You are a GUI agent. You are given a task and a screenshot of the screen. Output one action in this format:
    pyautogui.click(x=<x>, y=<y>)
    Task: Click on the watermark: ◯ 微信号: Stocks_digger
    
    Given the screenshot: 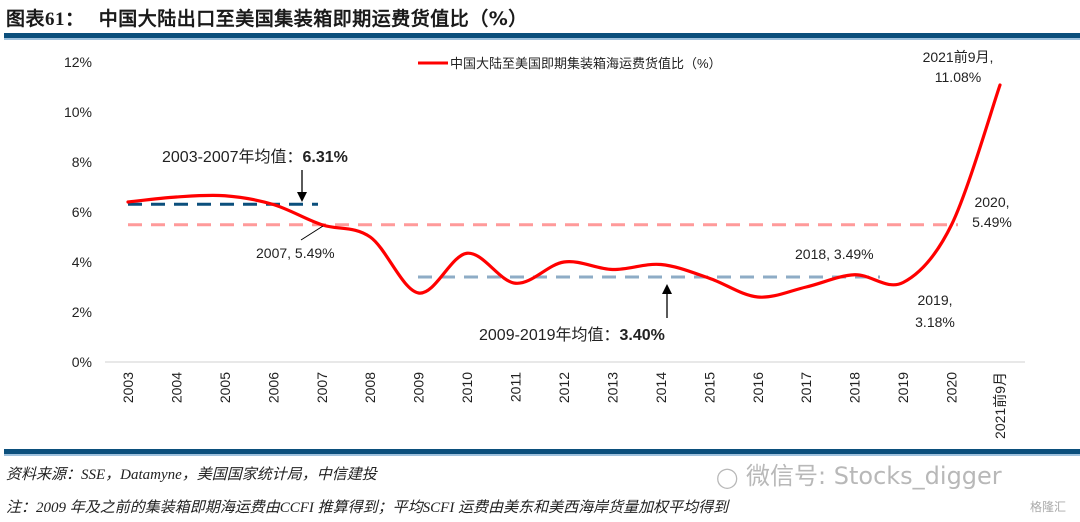 What is the action you would take?
    pyautogui.click(x=859, y=473)
    